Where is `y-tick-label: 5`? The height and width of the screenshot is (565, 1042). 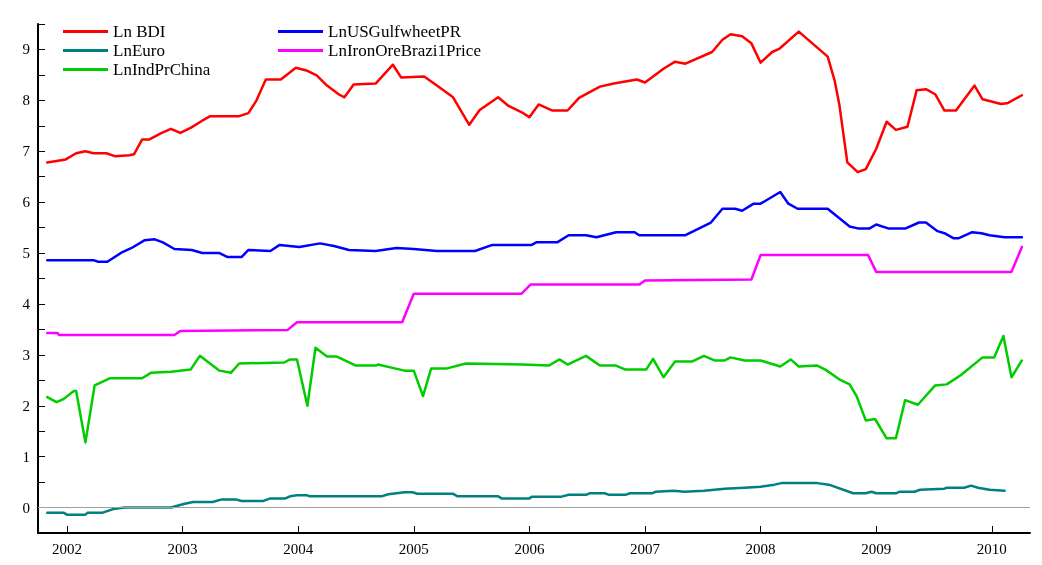 y-tick-label: 5 is located at coordinates (26, 253).